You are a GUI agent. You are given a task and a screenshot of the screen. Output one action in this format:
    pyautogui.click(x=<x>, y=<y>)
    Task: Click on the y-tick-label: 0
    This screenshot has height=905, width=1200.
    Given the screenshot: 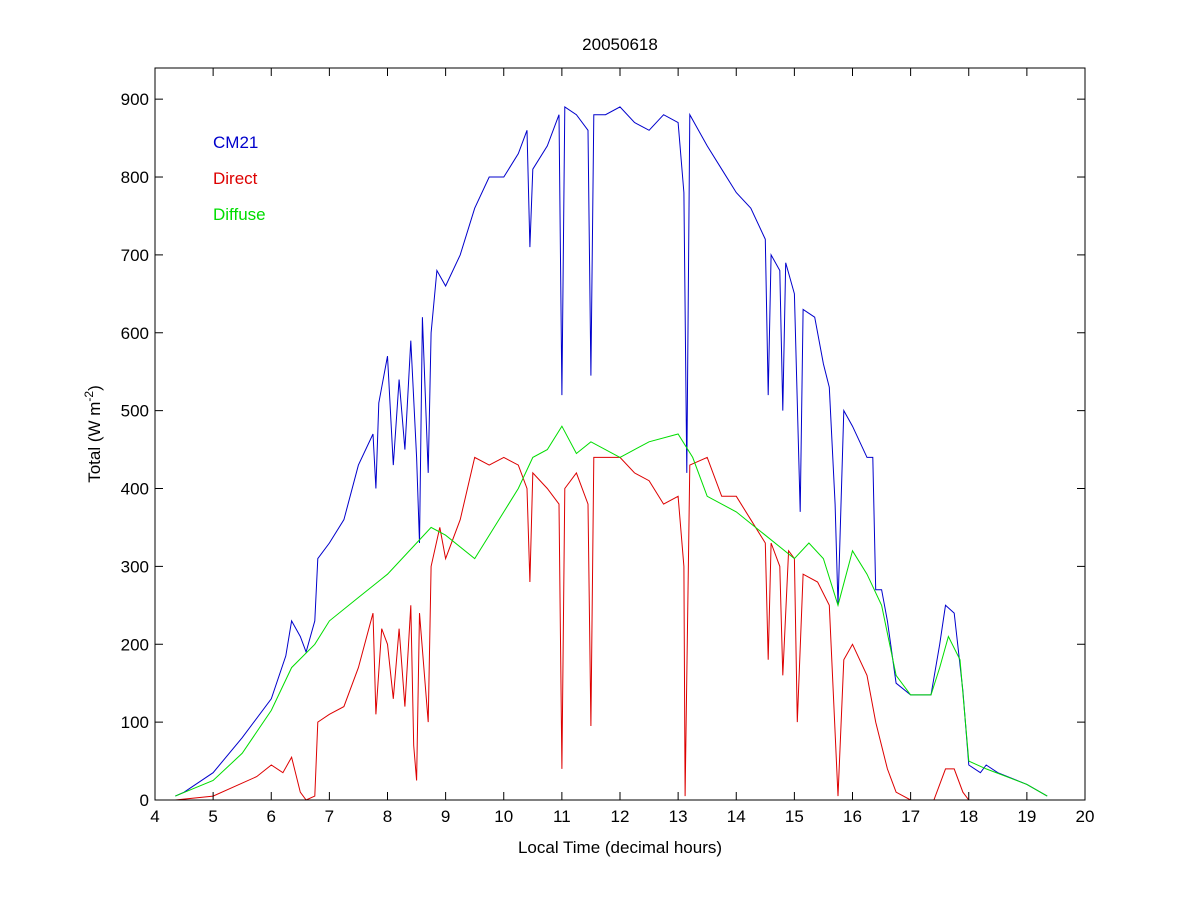 What is the action you would take?
    pyautogui.click(x=144, y=800)
    